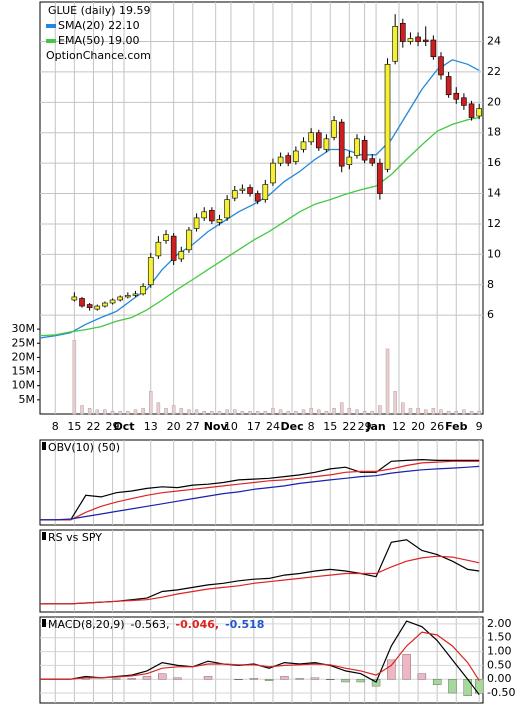  What do you see at coordinates (399, 426) in the screenshot?
I see `x-tick-label: 12` at bounding box center [399, 426].